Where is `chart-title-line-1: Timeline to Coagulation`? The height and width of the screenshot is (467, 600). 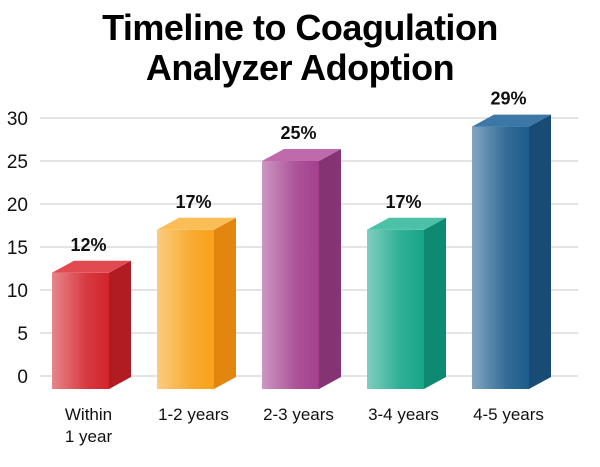
chart-title-line-1: Timeline to Coagulation is located at coordinates (300, 27).